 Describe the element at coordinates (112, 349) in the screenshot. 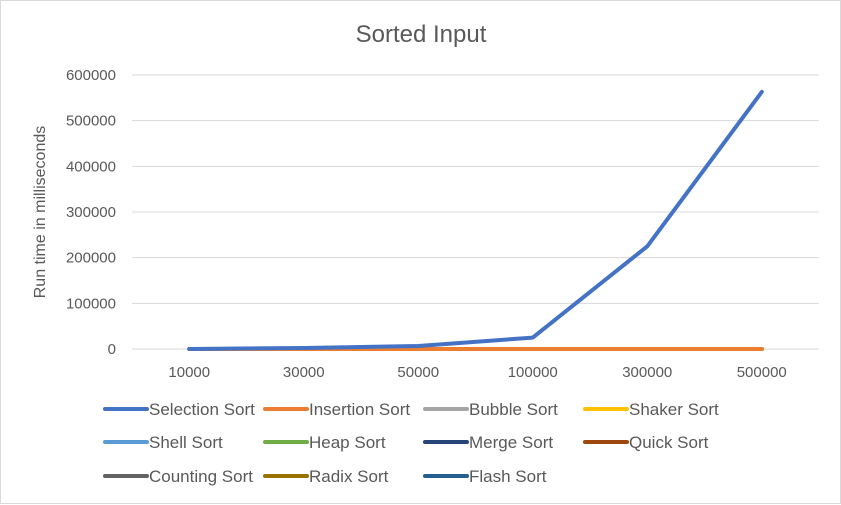

I see `y-tick-label: 0` at that location.